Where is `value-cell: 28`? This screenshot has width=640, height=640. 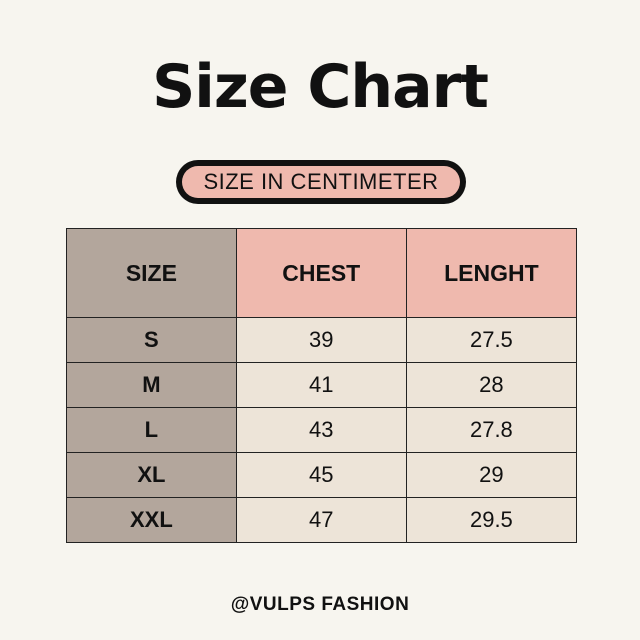 value-cell: 28 is located at coordinates (491, 385).